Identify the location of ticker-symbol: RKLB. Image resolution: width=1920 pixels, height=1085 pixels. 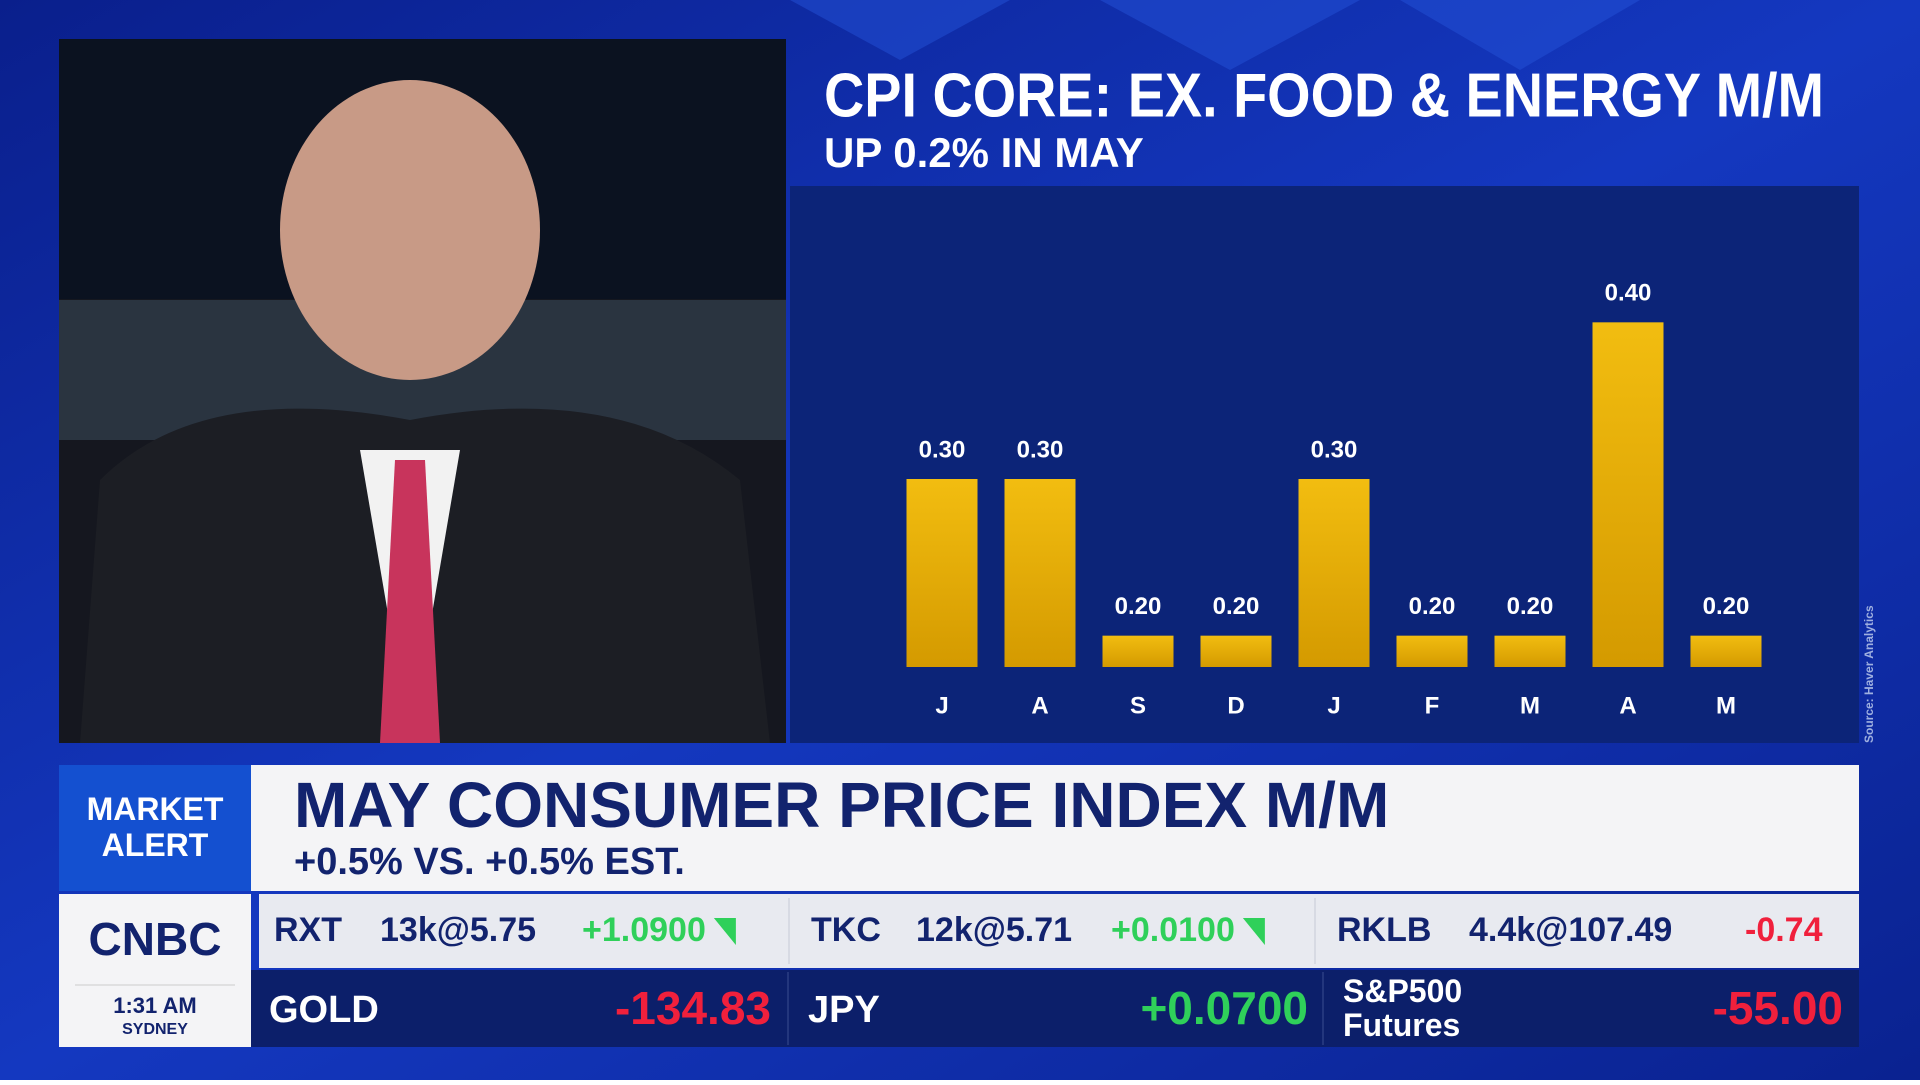
(1384, 930).